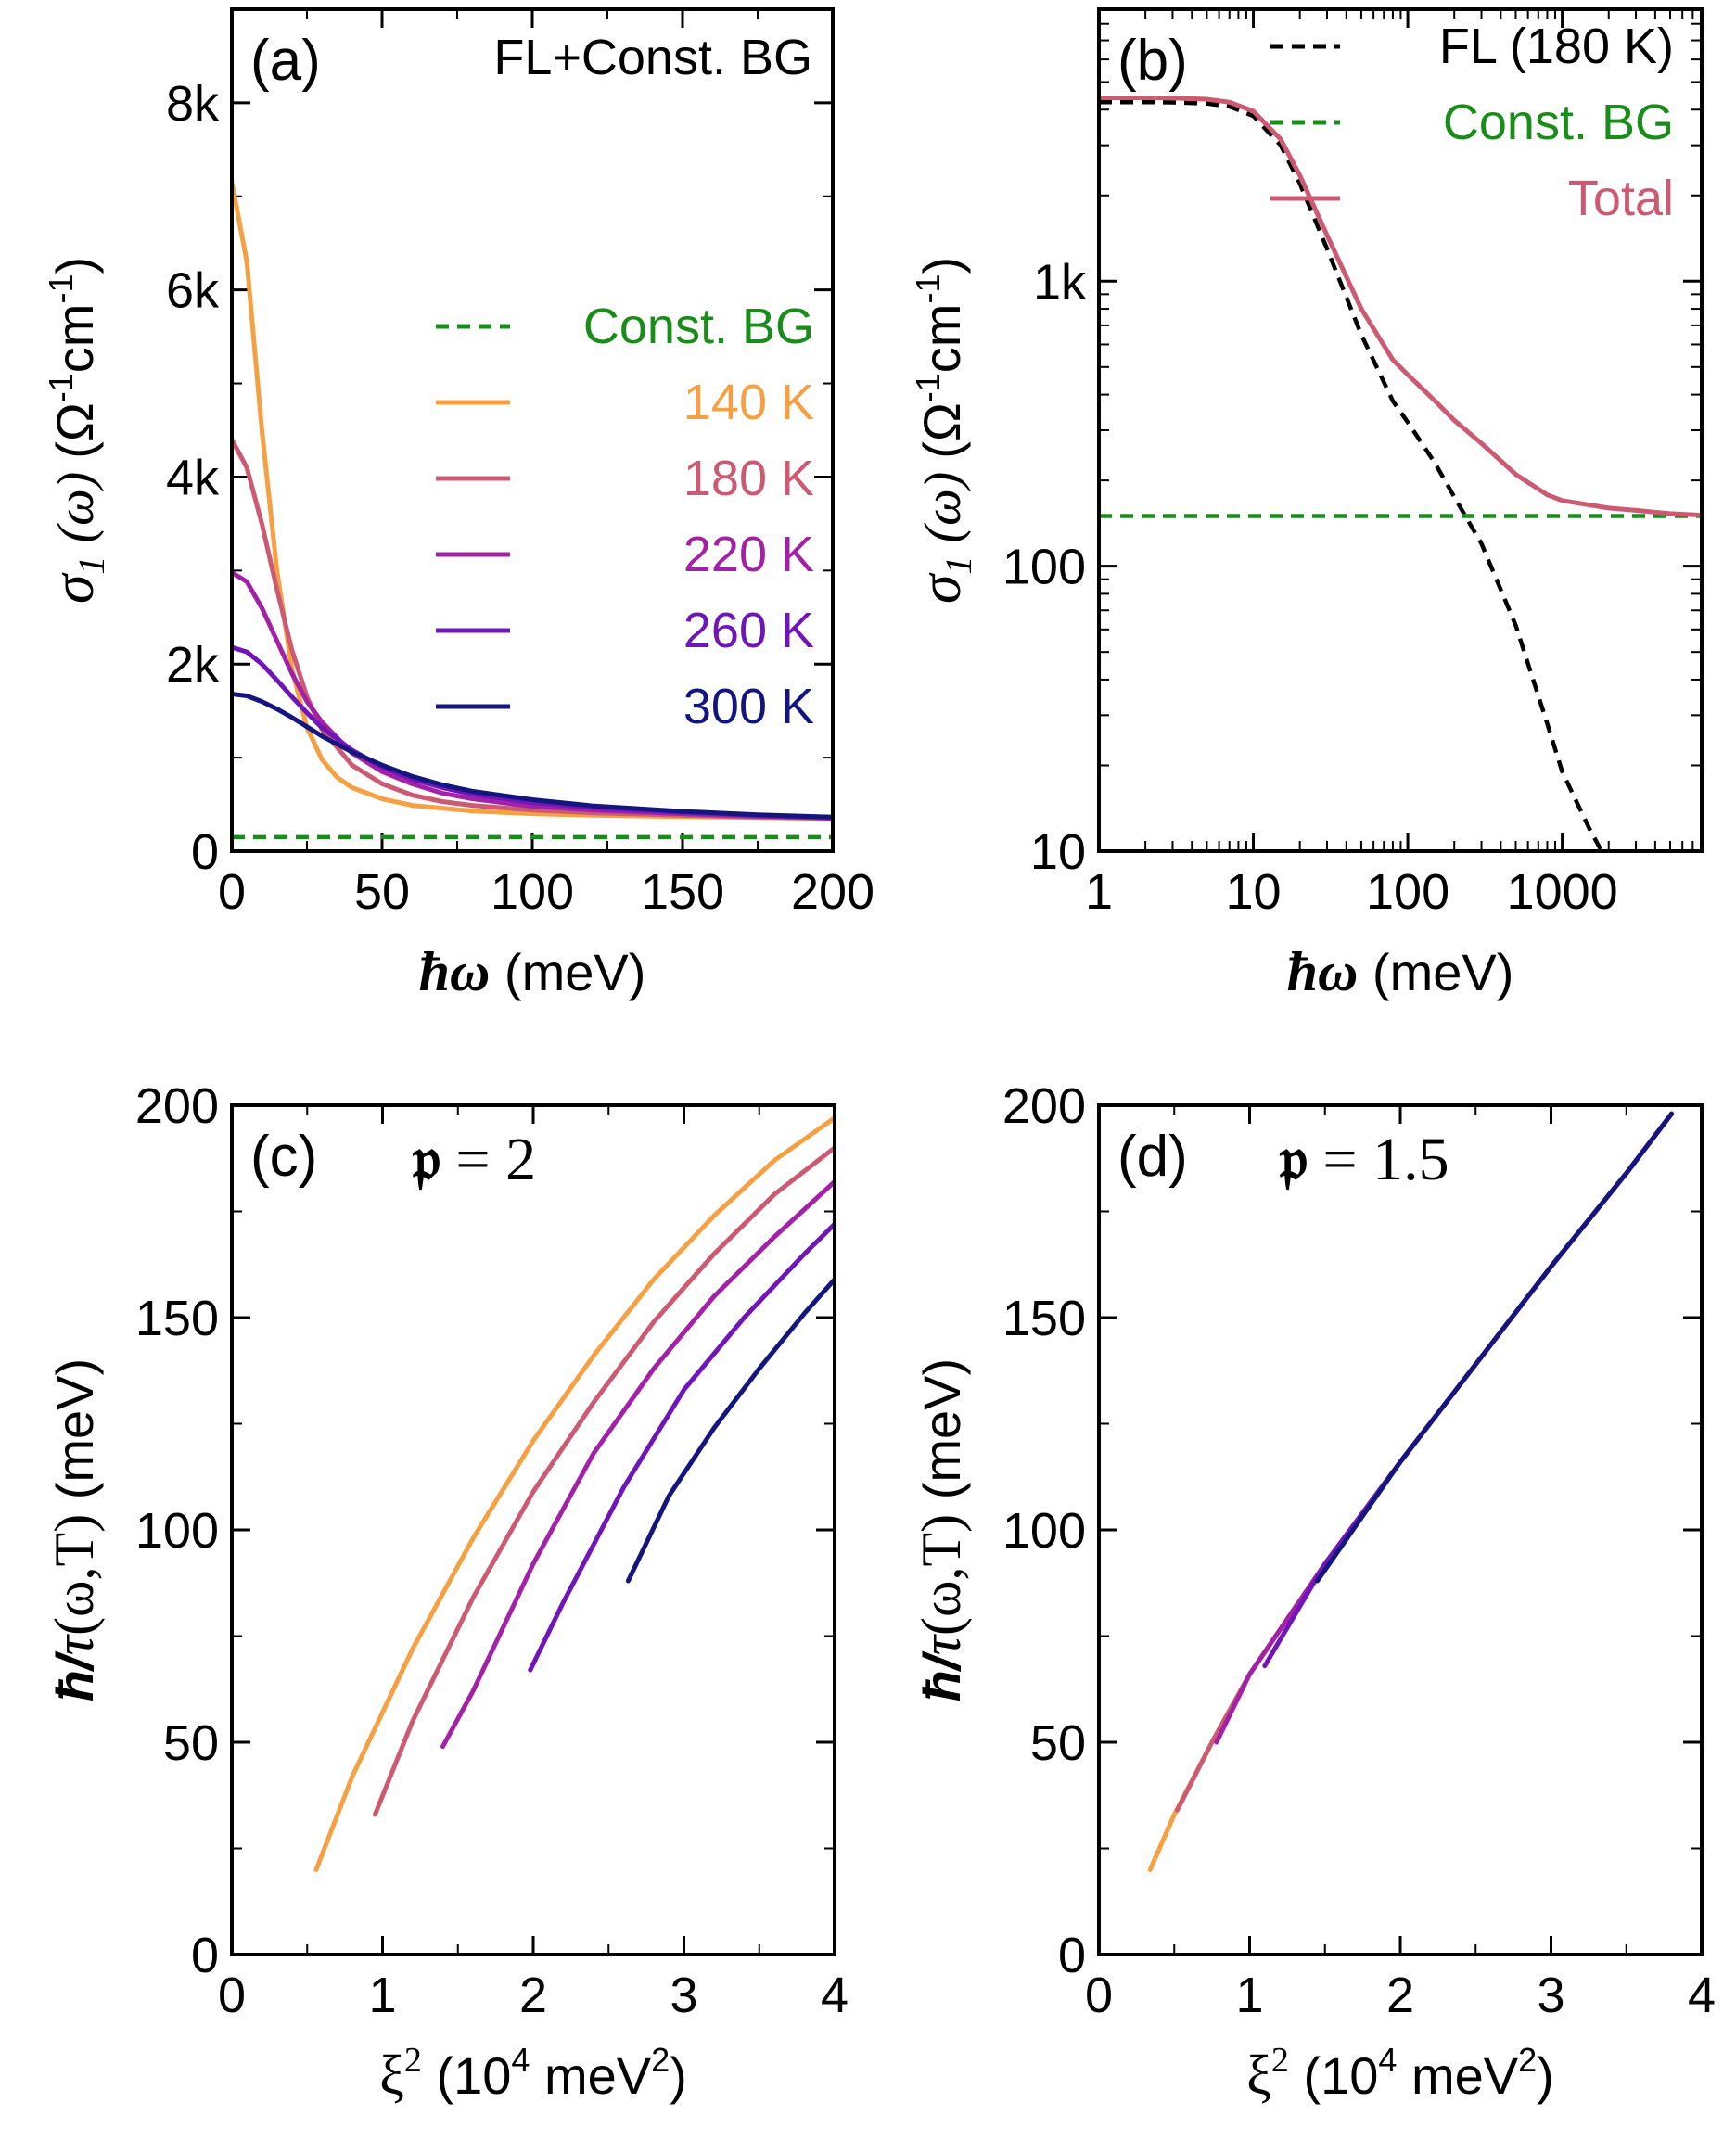 The height and width of the screenshot is (2153, 1736). I want to click on y-tick-label: 10, so click(1058, 852).